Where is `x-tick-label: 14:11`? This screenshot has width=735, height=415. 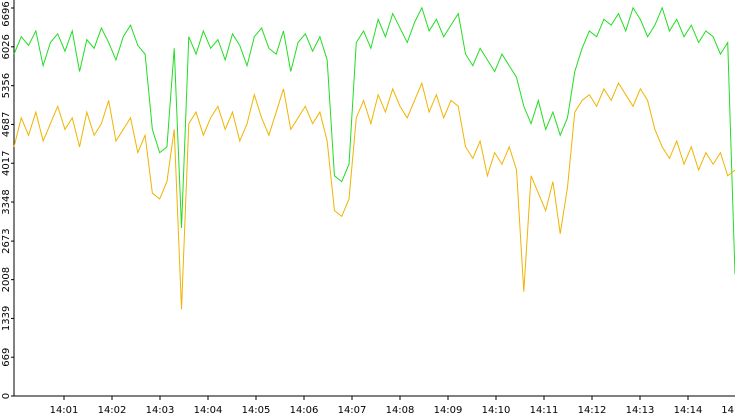 x-tick-label: 14:11 is located at coordinates (544, 410).